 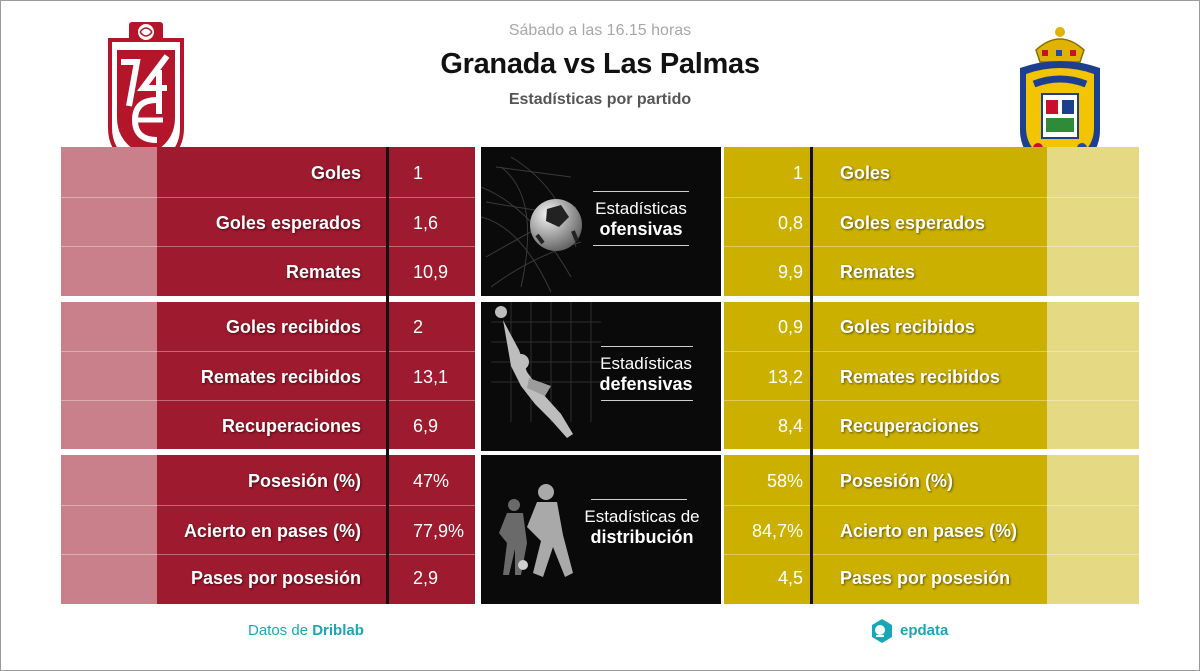 What do you see at coordinates (288, 223) in the screenshot?
I see `home-stat-label: Goles esperados` at bounding box center [288, 223].